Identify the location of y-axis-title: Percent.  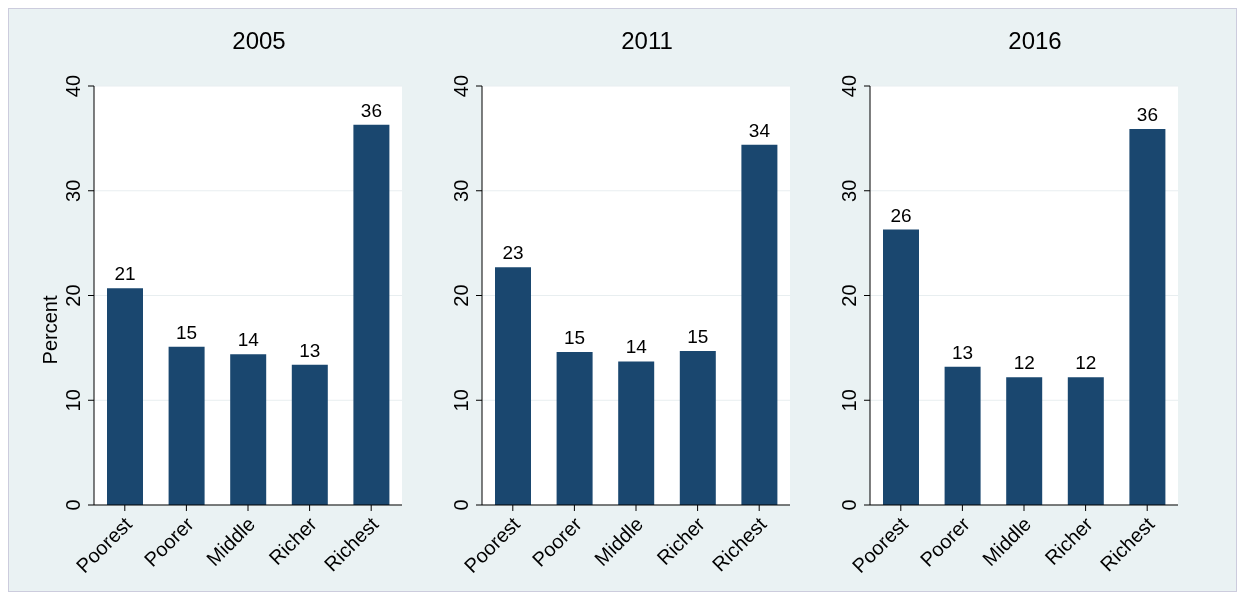
(50, 330).